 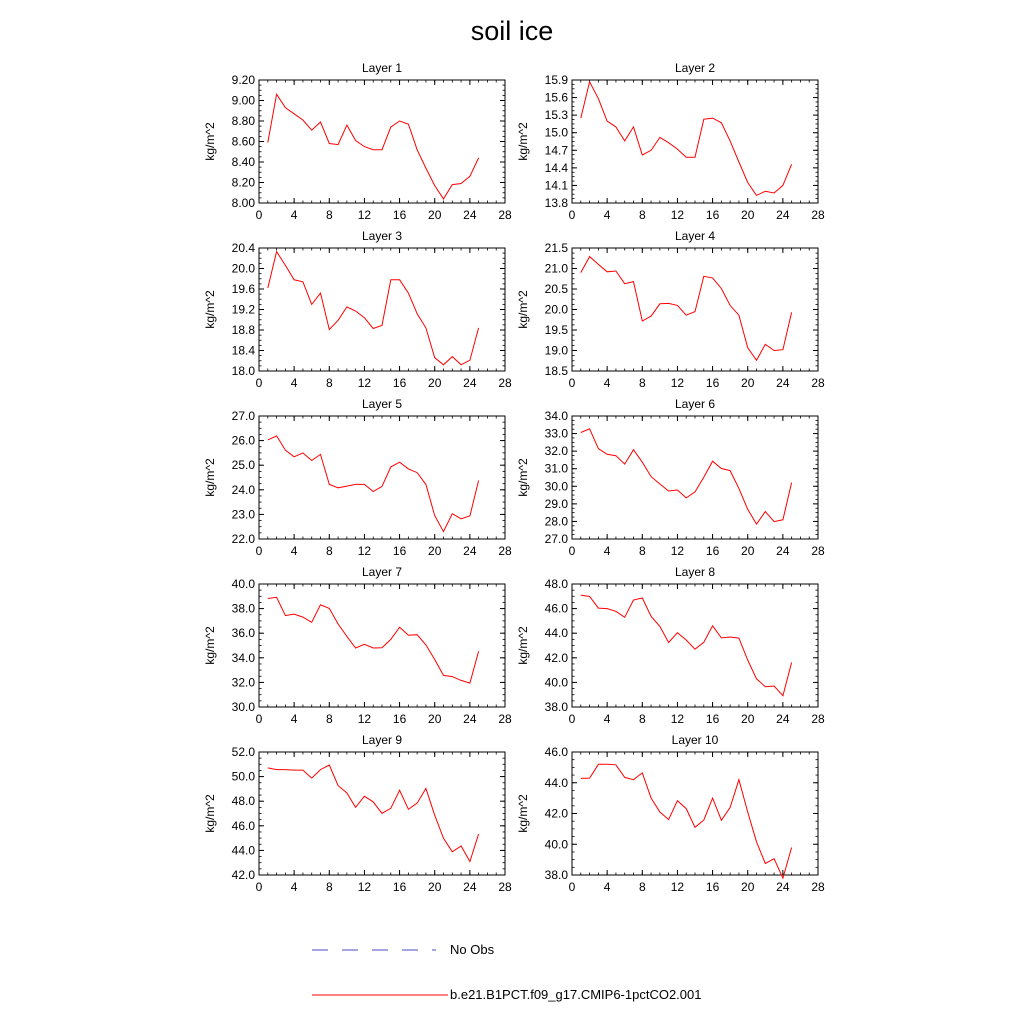 I want to click on y-tick-label: 19.2, so click(x=244, y=310).